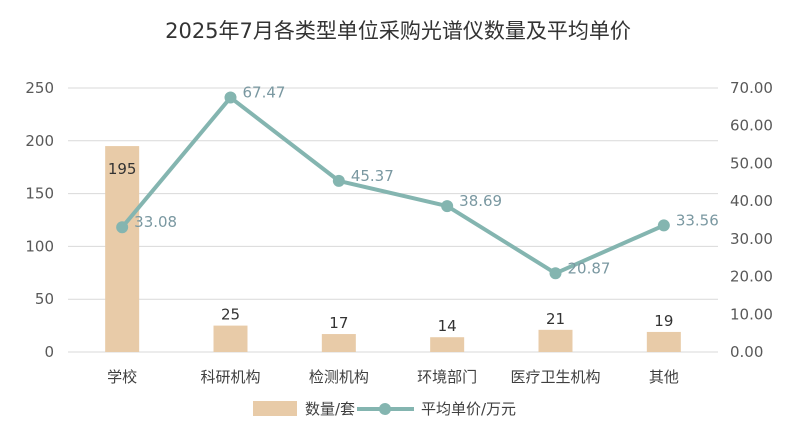  What do you see at coordinates (751, 163) in the screenshot?
I see `right-tick-label-5: 50.00` at bounding box center [751, 163].